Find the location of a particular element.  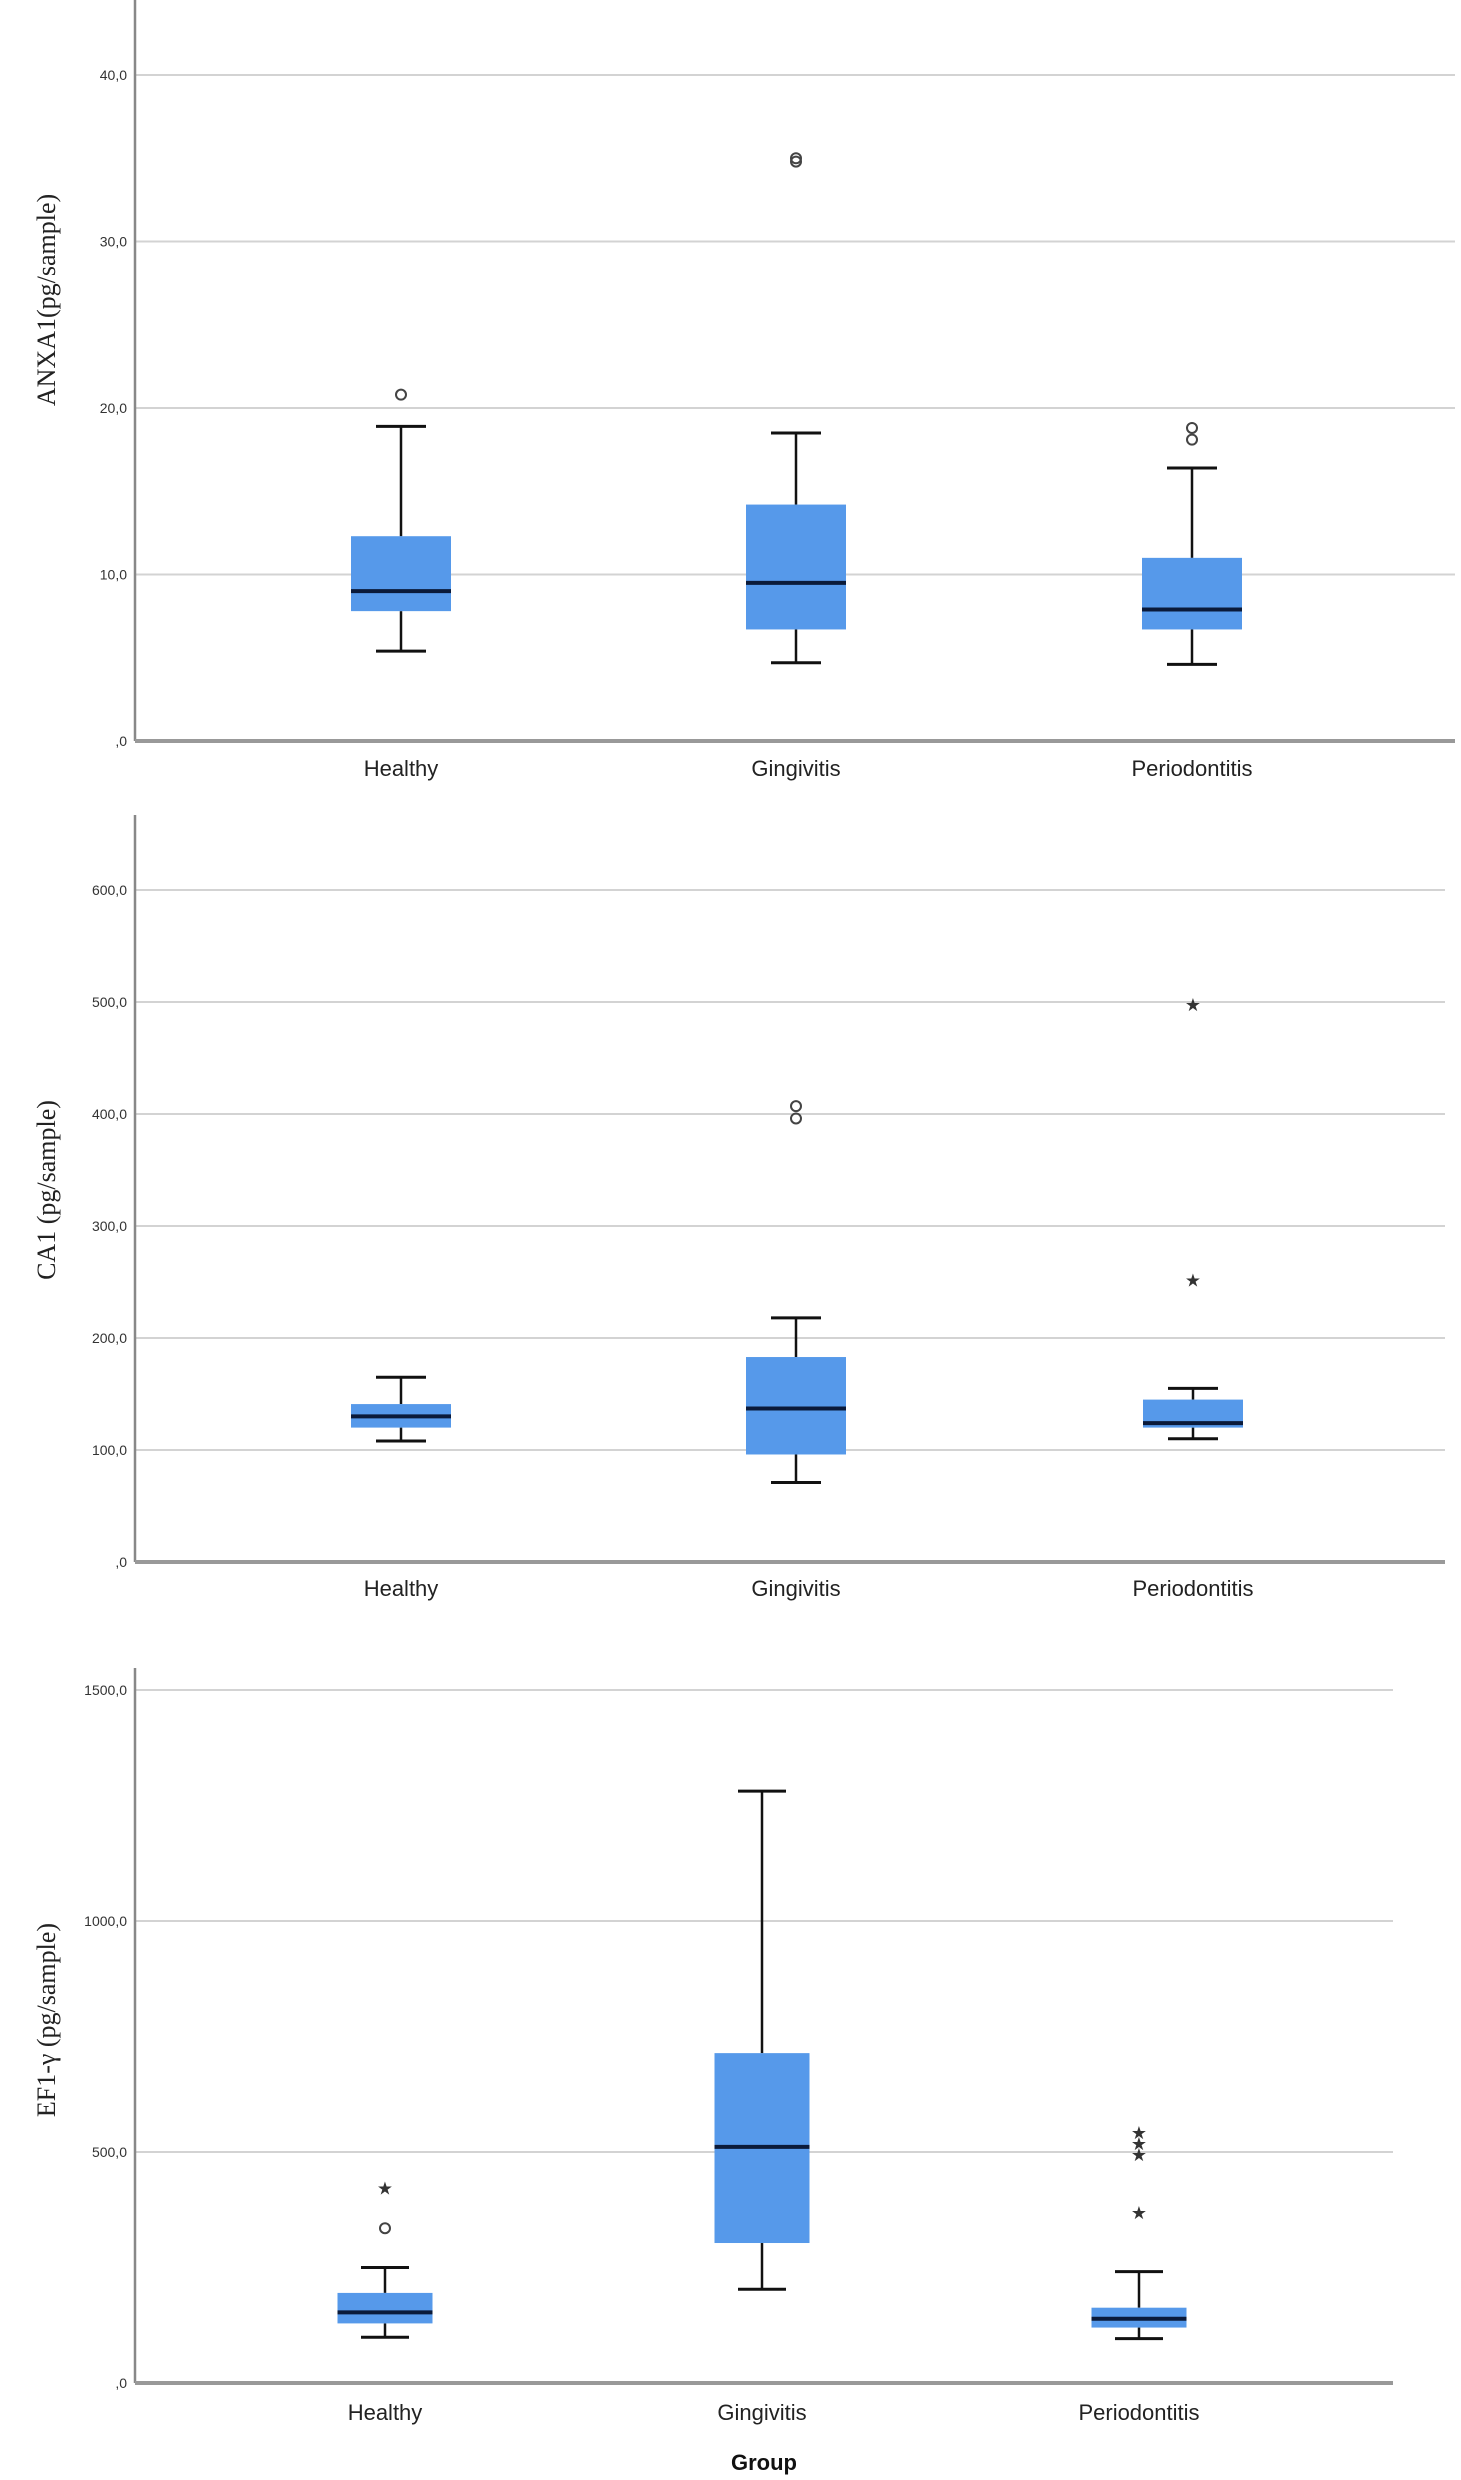

y-tick-label: 100,0 is located at coordinates (109, 1450).